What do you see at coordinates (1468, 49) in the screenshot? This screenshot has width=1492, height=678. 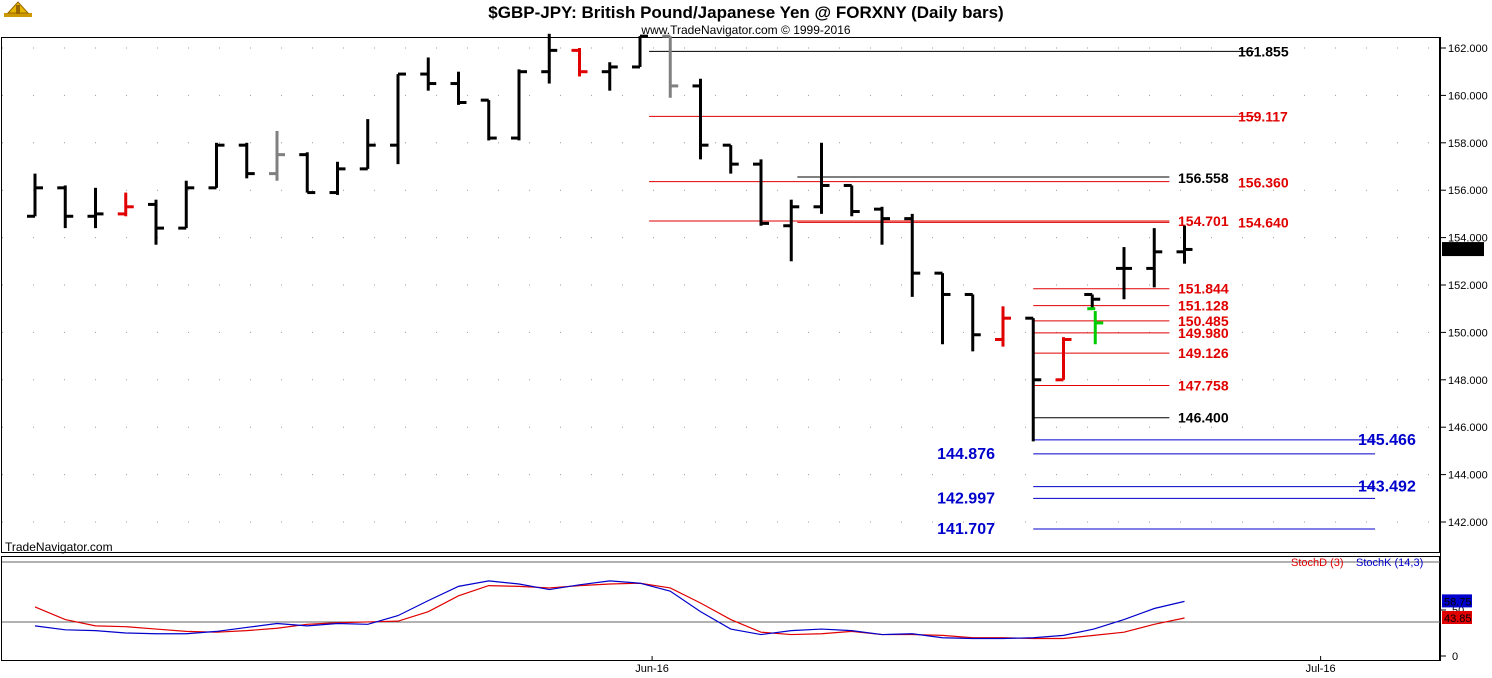 I see `price-tick-label: 162.000` at bounding box center [1468, 49].